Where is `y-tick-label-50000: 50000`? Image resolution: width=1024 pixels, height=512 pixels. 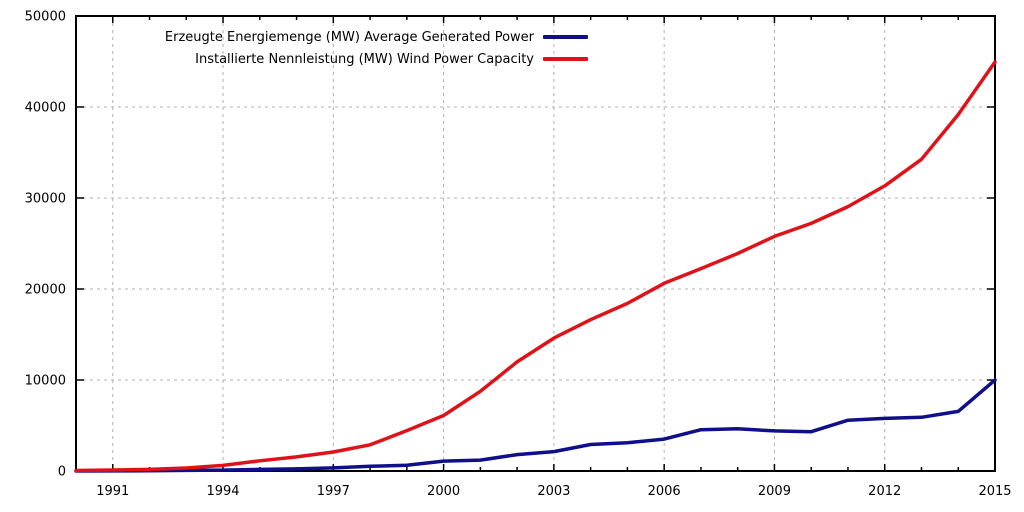 y-tick-label-50000: 50000 is located at coordinates (45, 17).